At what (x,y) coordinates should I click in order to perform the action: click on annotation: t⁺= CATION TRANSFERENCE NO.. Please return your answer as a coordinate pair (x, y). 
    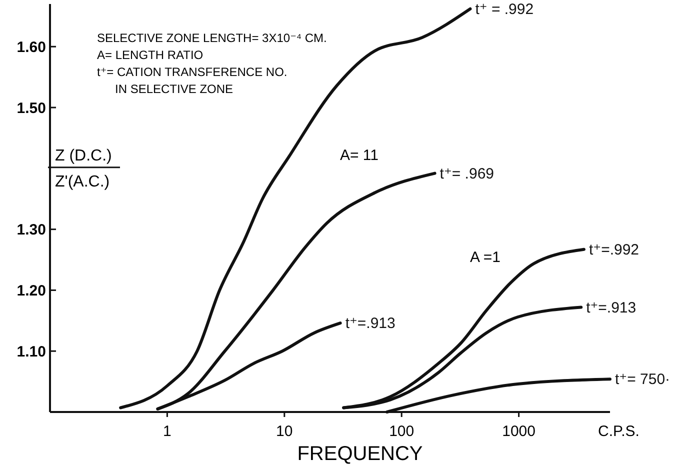
    Looking at the image, I should click on (192, 72).